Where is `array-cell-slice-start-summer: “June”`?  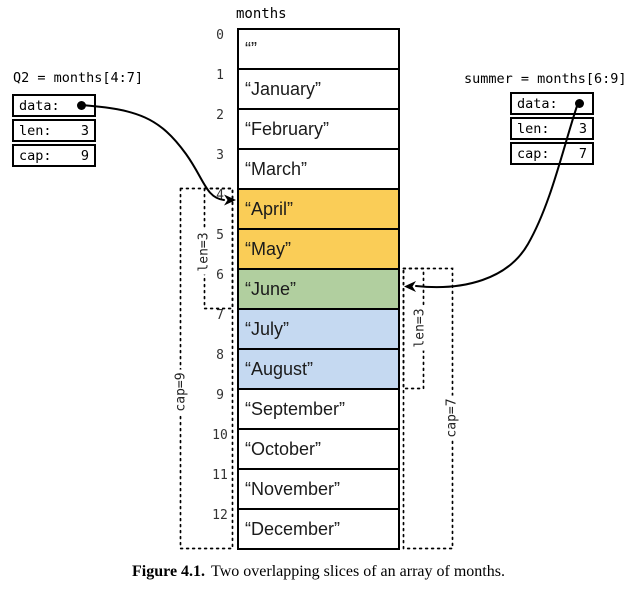
array-cell-slice-start-summer: “June” is located at coordinates (318, 289).